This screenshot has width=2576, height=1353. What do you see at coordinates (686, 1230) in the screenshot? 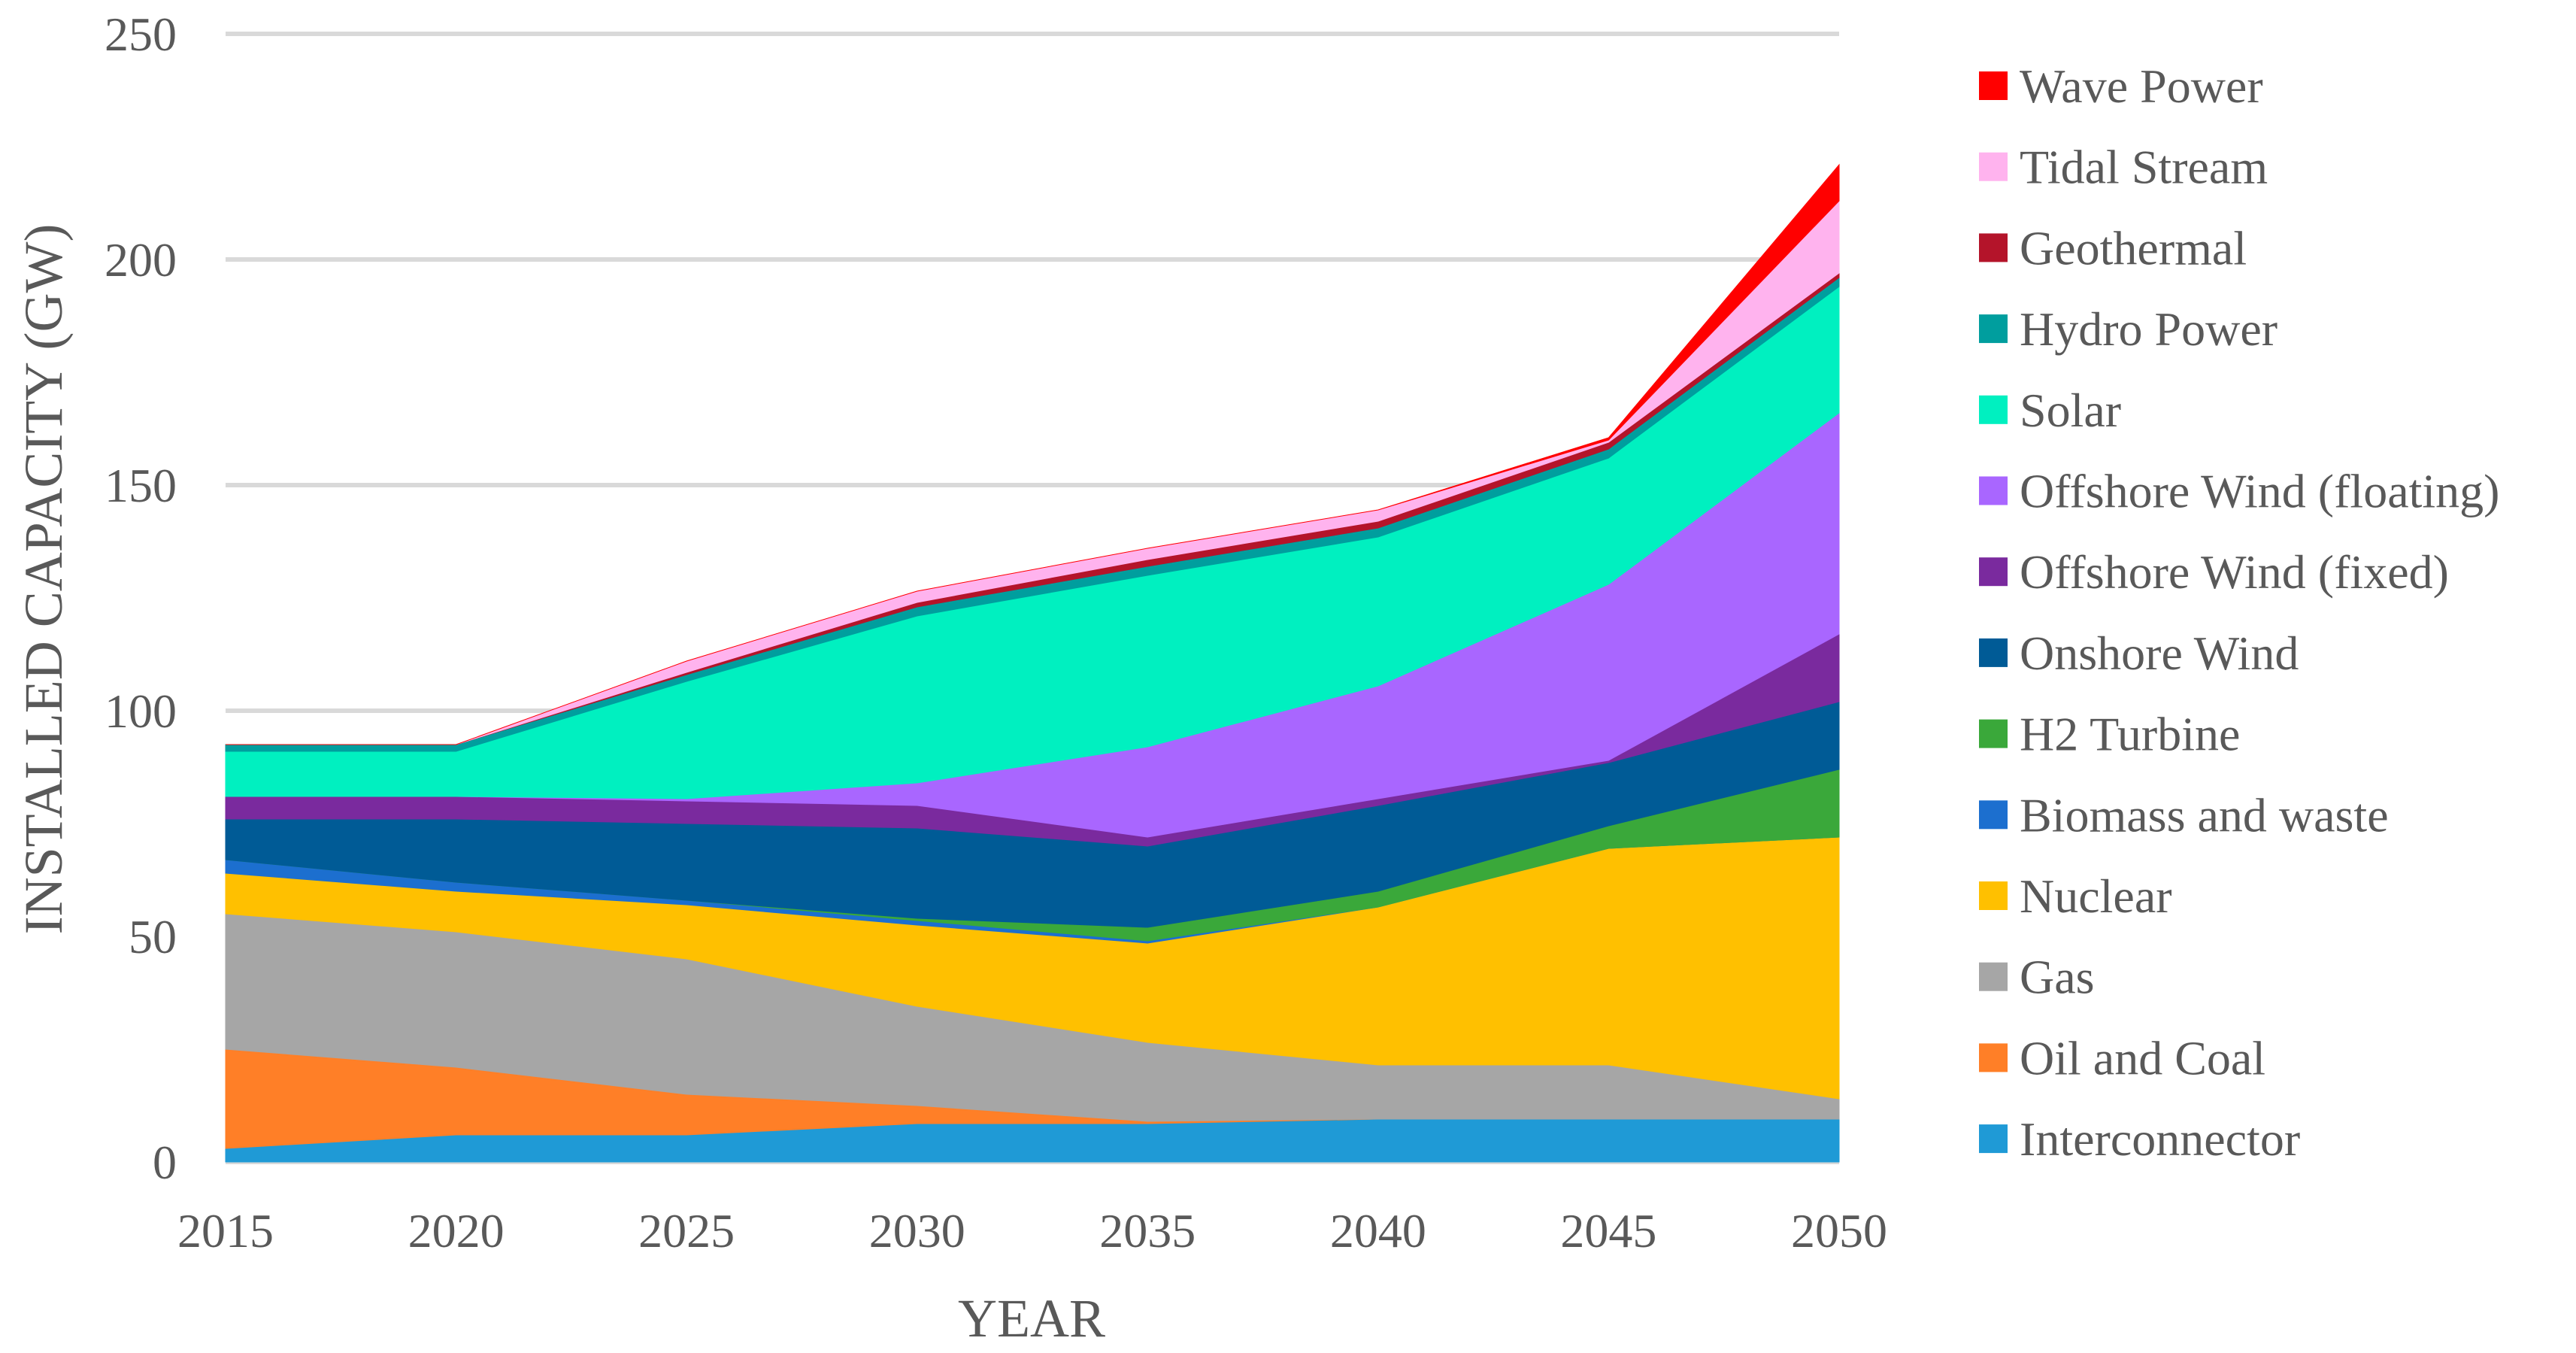
I see `x-tick-label: 2025` at bounding box center [686, 1230].